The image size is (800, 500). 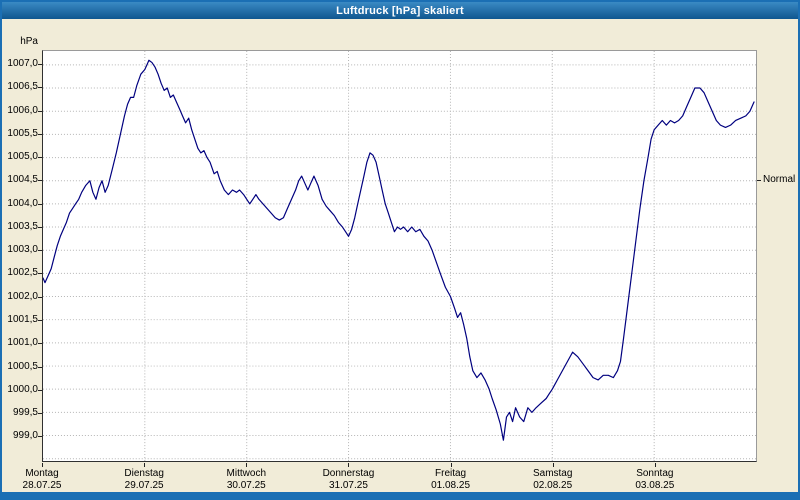 What do you see at coordinates (42, 473) in the screenshot?
I see `x-axis-day-label: Montag` at bounding box center [42, 473].